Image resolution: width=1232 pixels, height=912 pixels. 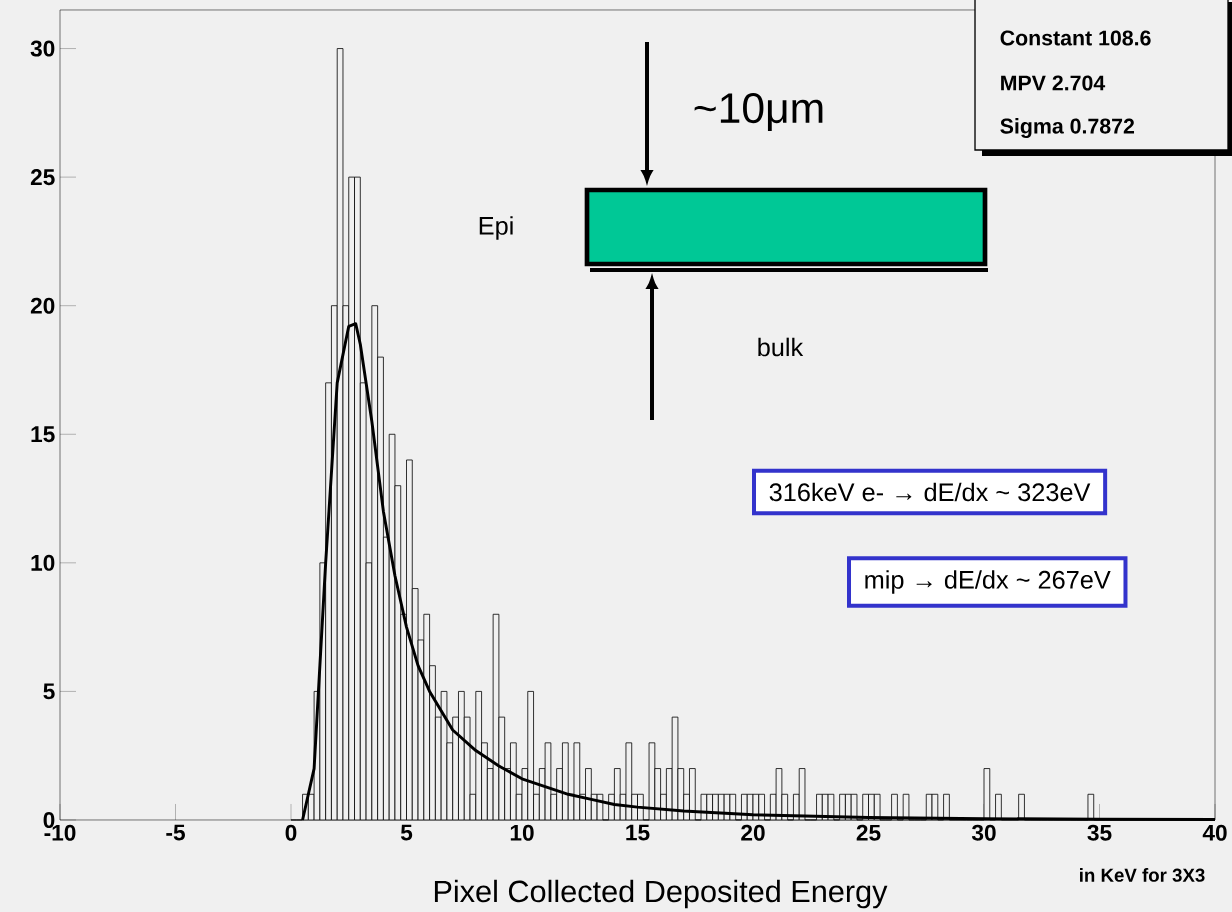 What do you see at coordinates (638, 832) in the screenshot?
I see `x-tick-label: 15` at bounding box center [638, 832].